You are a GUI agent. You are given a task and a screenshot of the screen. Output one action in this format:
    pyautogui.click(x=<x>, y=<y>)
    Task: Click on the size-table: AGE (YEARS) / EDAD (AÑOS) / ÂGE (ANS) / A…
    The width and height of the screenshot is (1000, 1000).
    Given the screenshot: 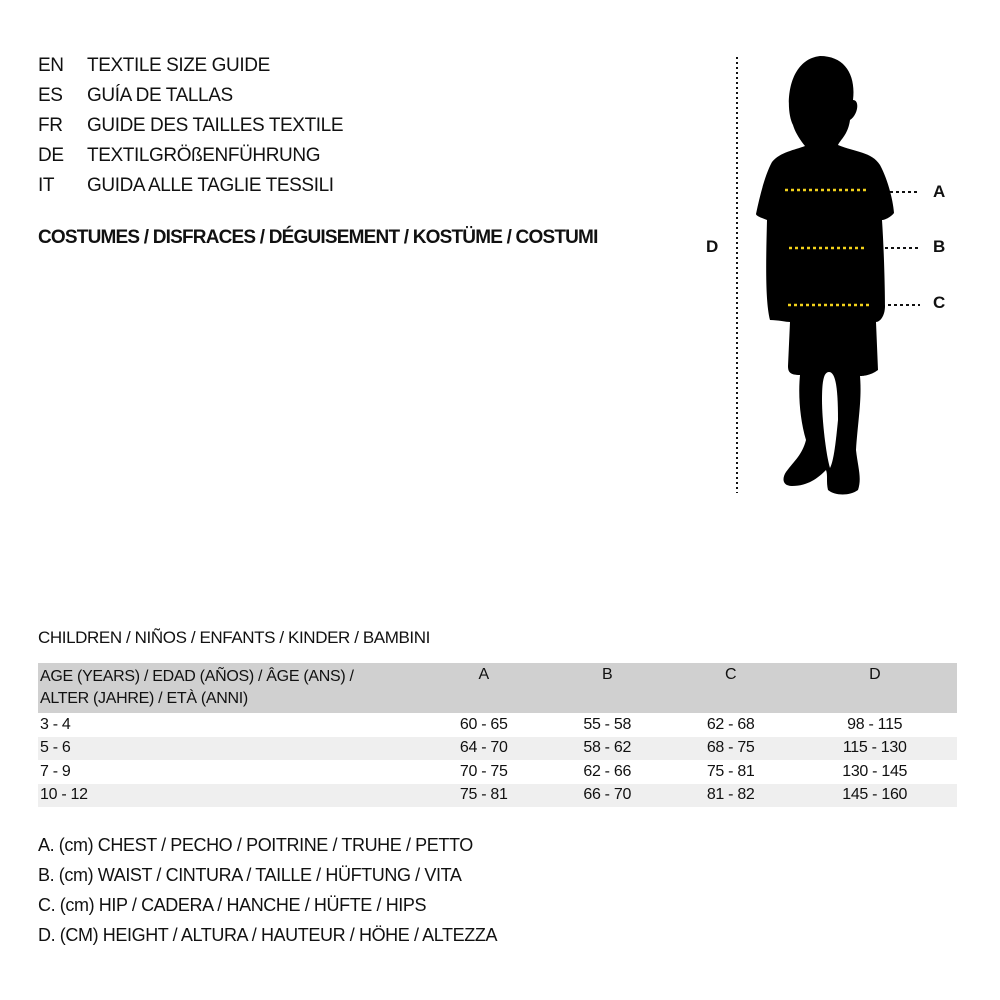 What is the action you would take?
    pyautogui.click(x=497, y=735)
    